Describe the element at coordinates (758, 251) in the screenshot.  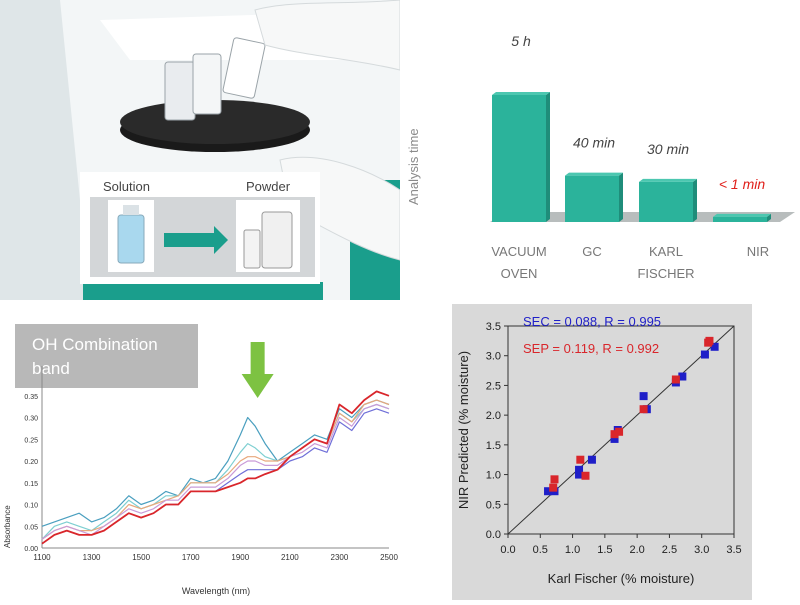
I see `bar-category-label-3: NIR` at that location.